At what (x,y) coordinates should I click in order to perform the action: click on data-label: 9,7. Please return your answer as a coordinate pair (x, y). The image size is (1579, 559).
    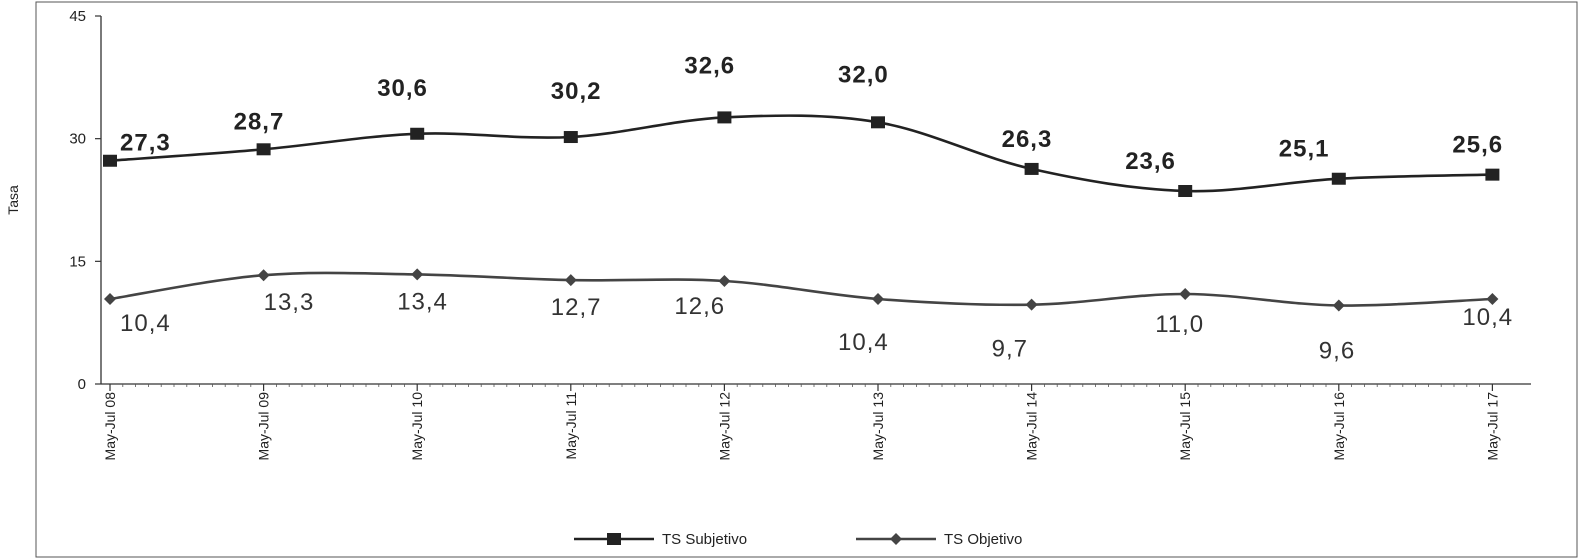
    Looking at the image, I should click on (1010, 349).